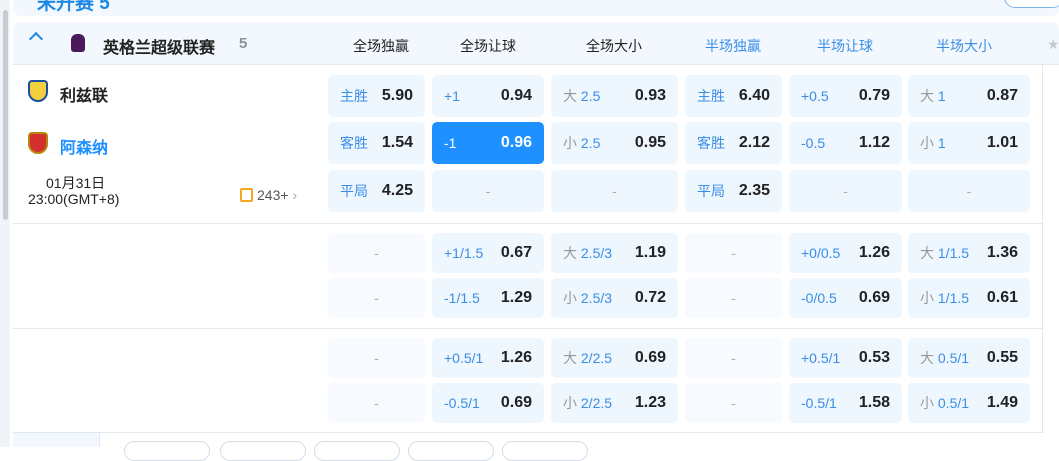 The image size is (1059, 461). What do you see at coordinates (614, 46) in the screenshot?
I see `column-header: 全场大小` at bounding box center [614, 46].